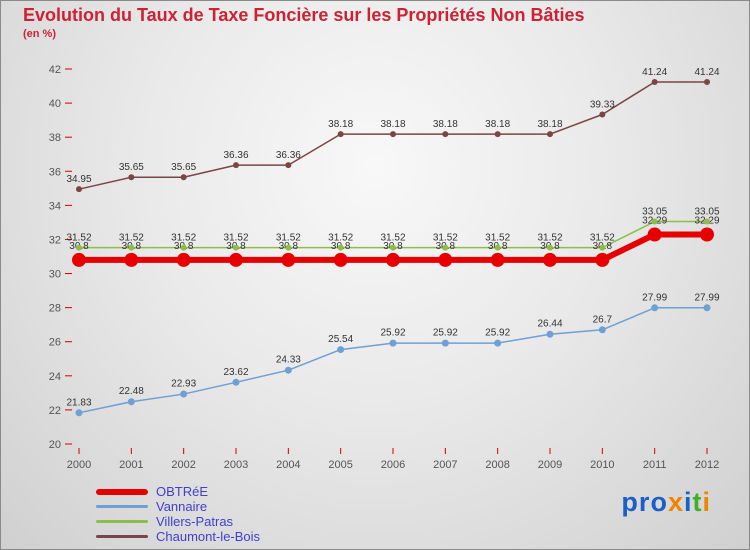 The height and width of the screenshot is (550, 750). What do you see at coordinates (675, 502) in the screenshot?
I see `logo-letter: x` at bounding box center [675, 502].